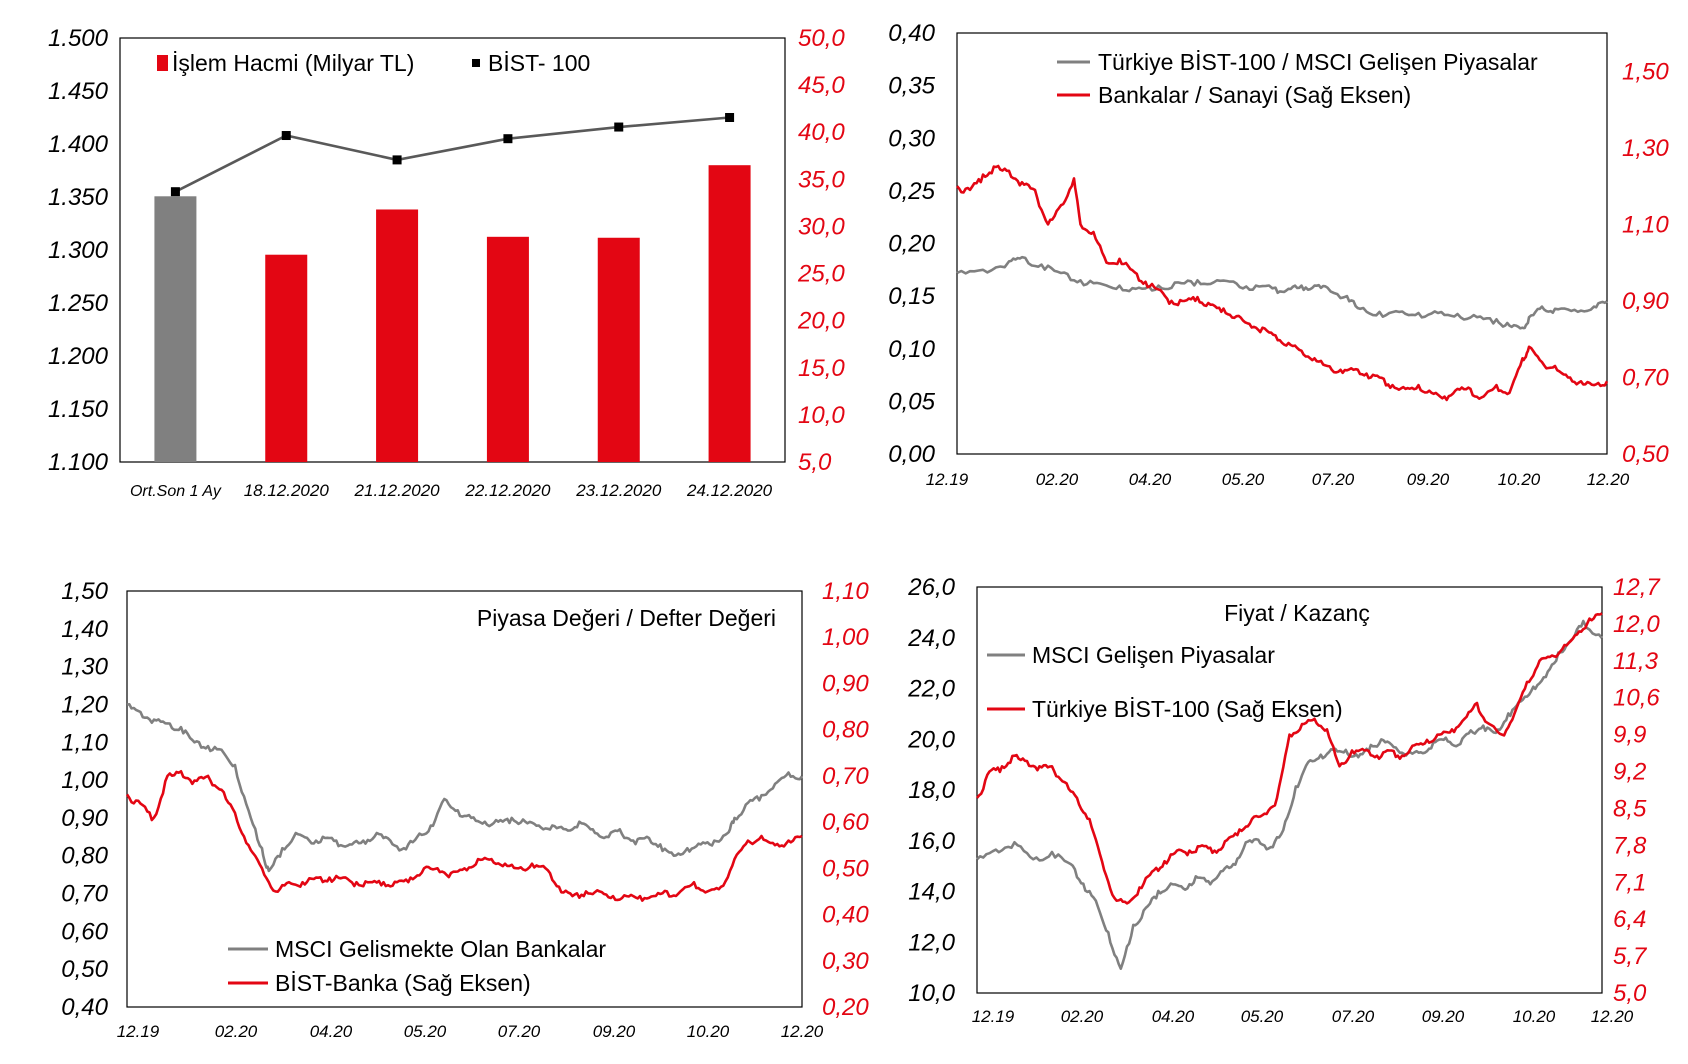 The image size is (1688, 1064). I want to click on y-right-tick-label: 7,1, so click(1629, 882).